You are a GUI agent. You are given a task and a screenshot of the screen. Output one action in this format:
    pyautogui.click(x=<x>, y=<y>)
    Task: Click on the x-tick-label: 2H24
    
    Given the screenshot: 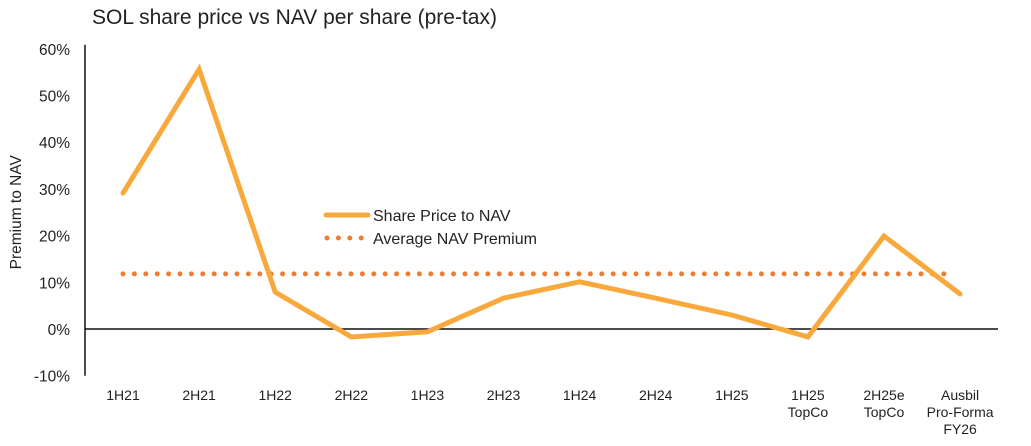 What is the action you would take?
    pyautogui.click(x=656, y=395)
    